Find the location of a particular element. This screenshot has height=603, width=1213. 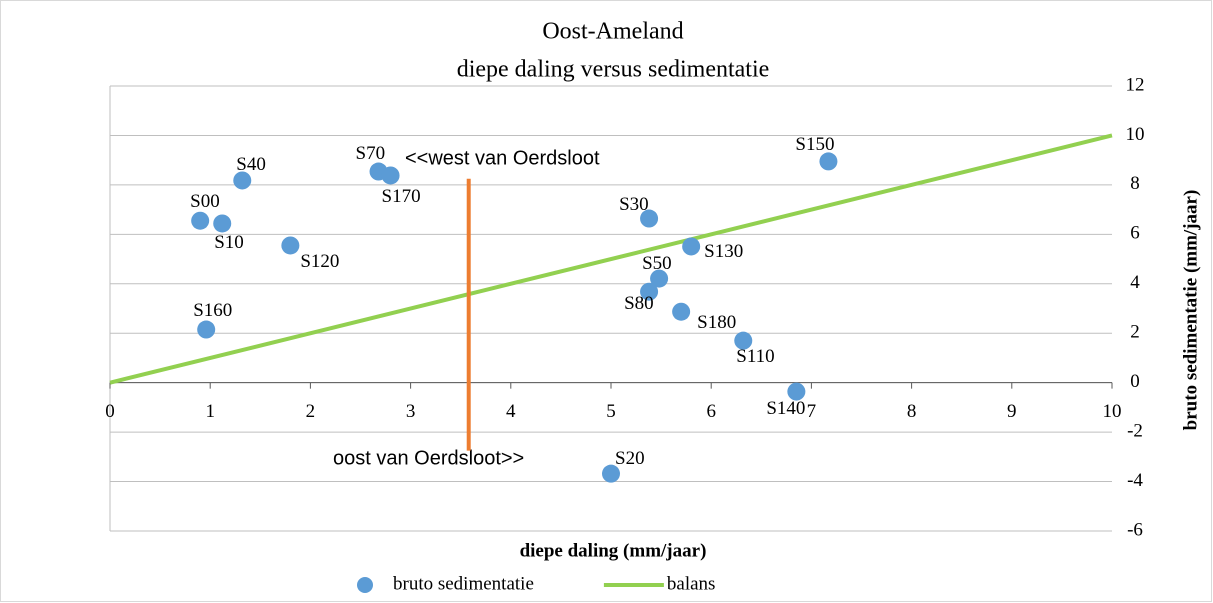

x-tick-label: 9 is located at coordinates (1012, 411).